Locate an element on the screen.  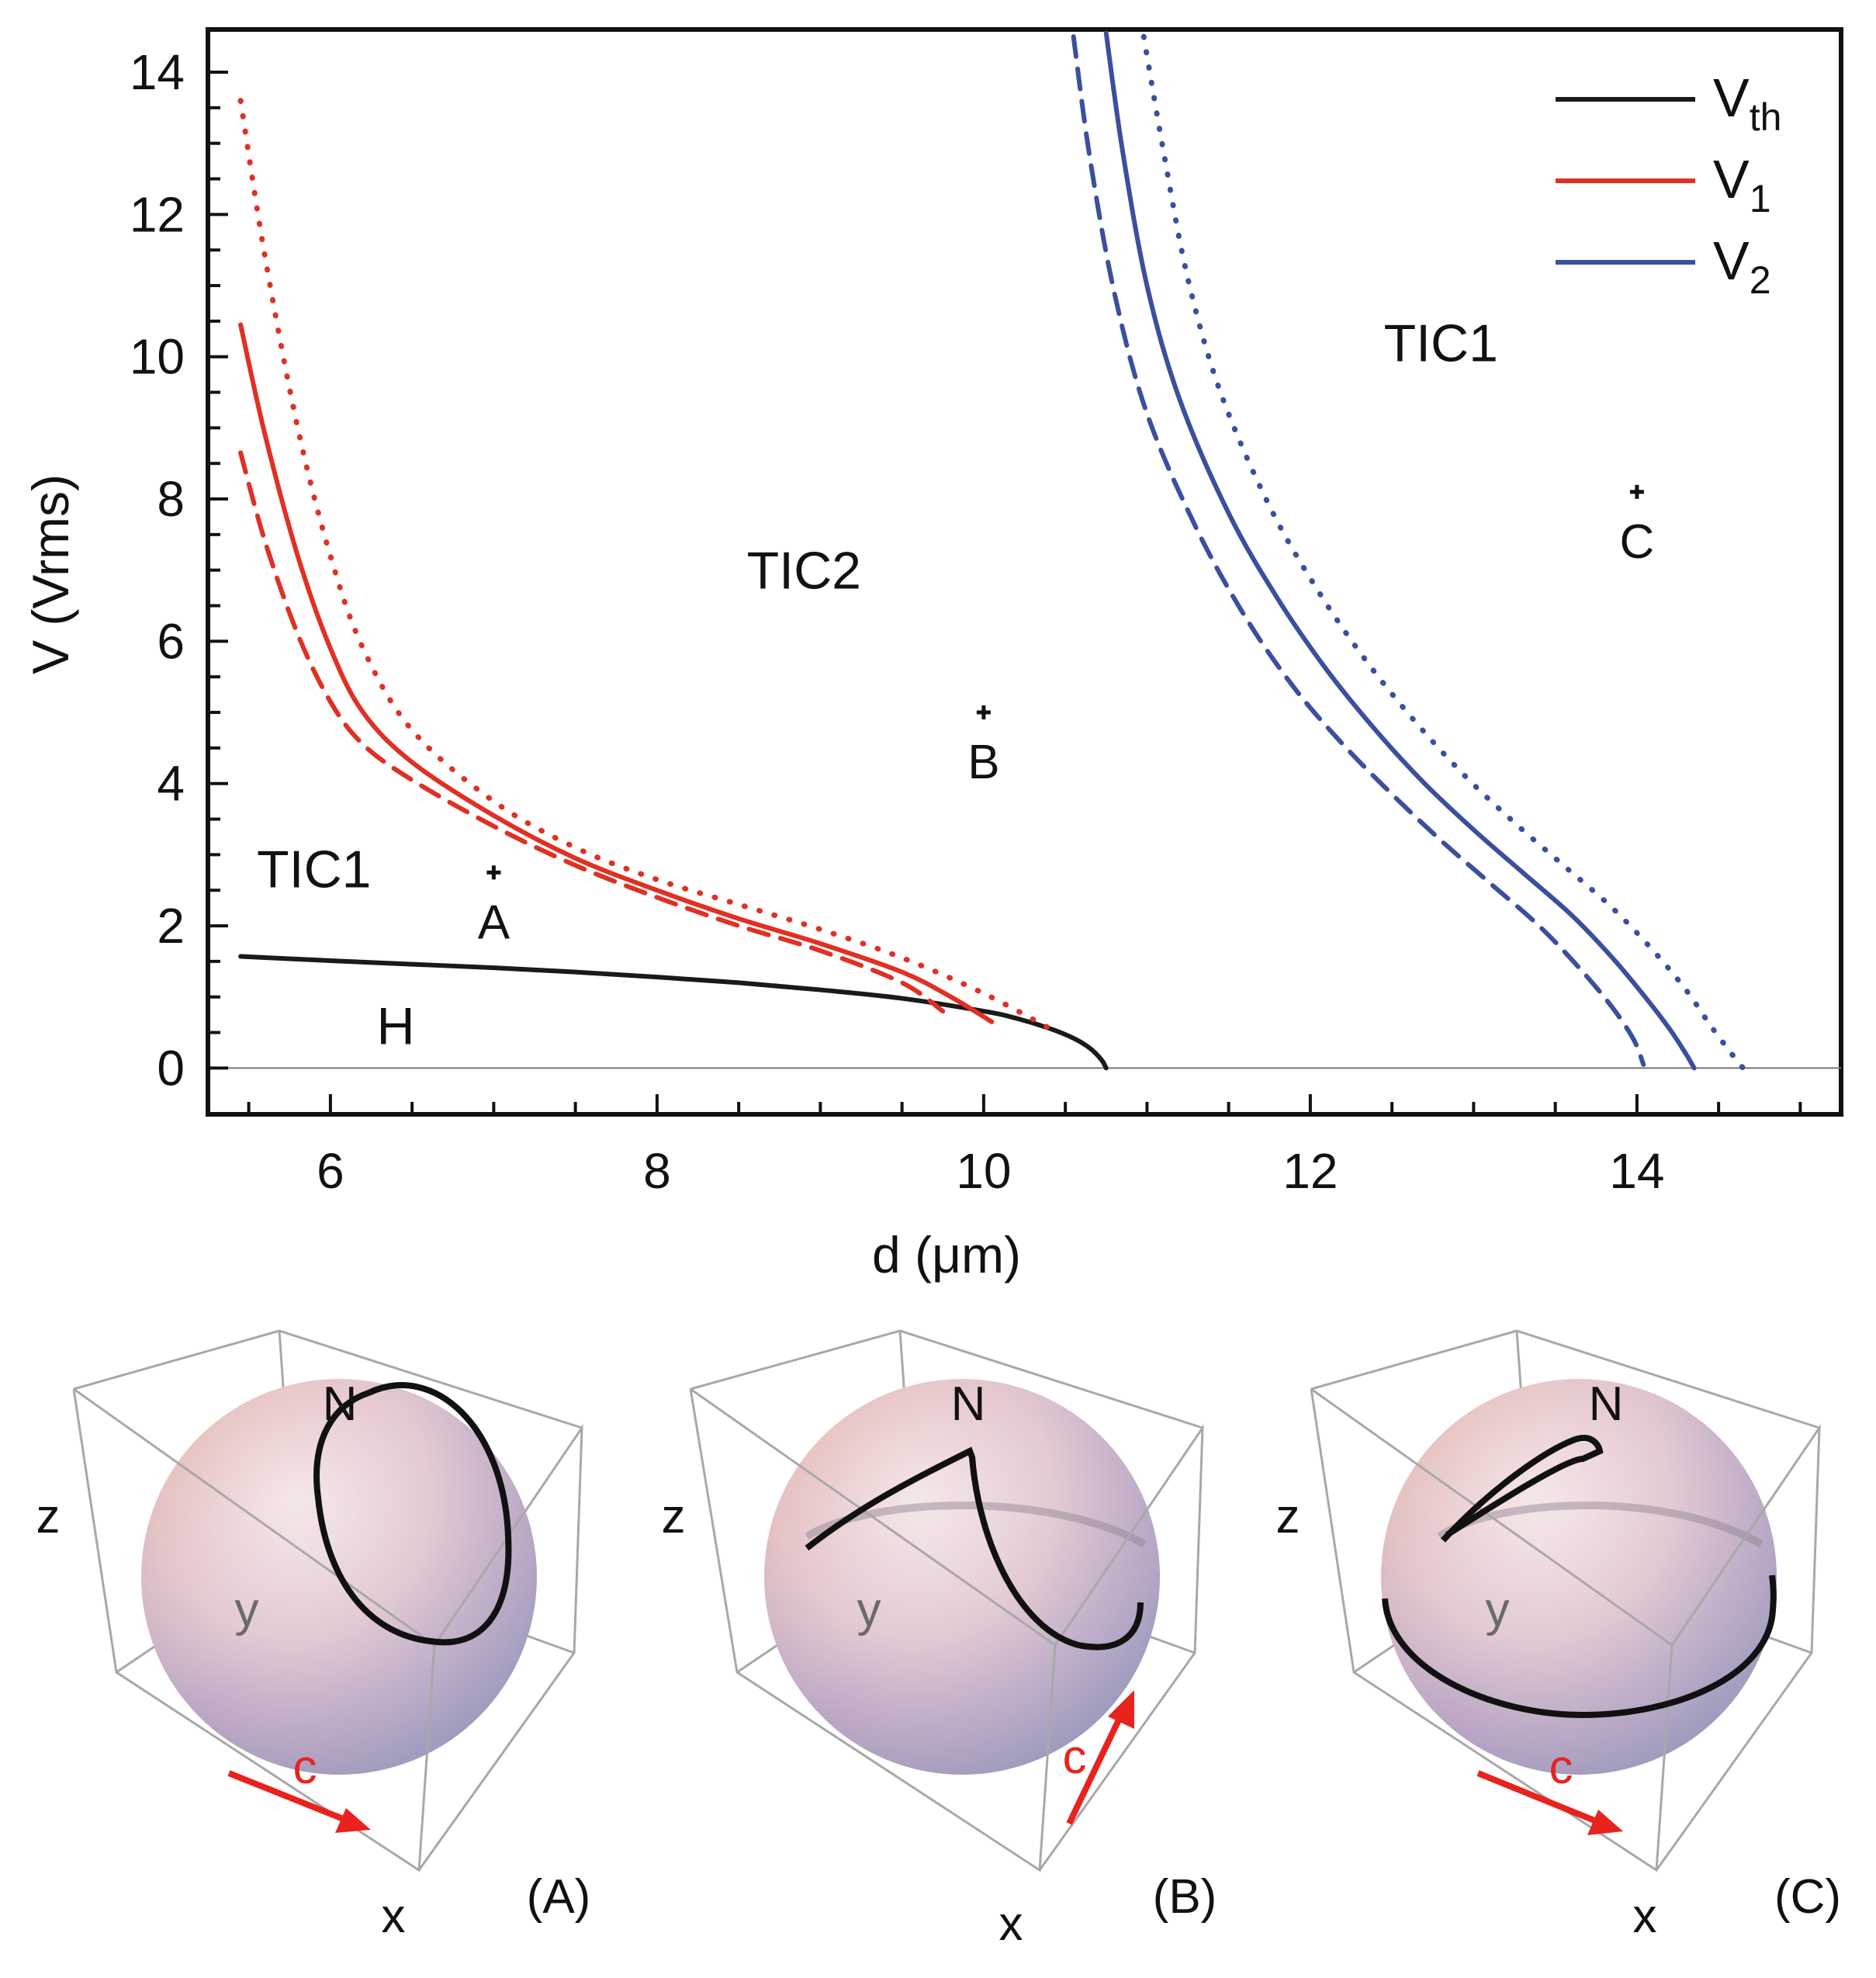
series-line-v1-solid is located at coordinates (616, 673).